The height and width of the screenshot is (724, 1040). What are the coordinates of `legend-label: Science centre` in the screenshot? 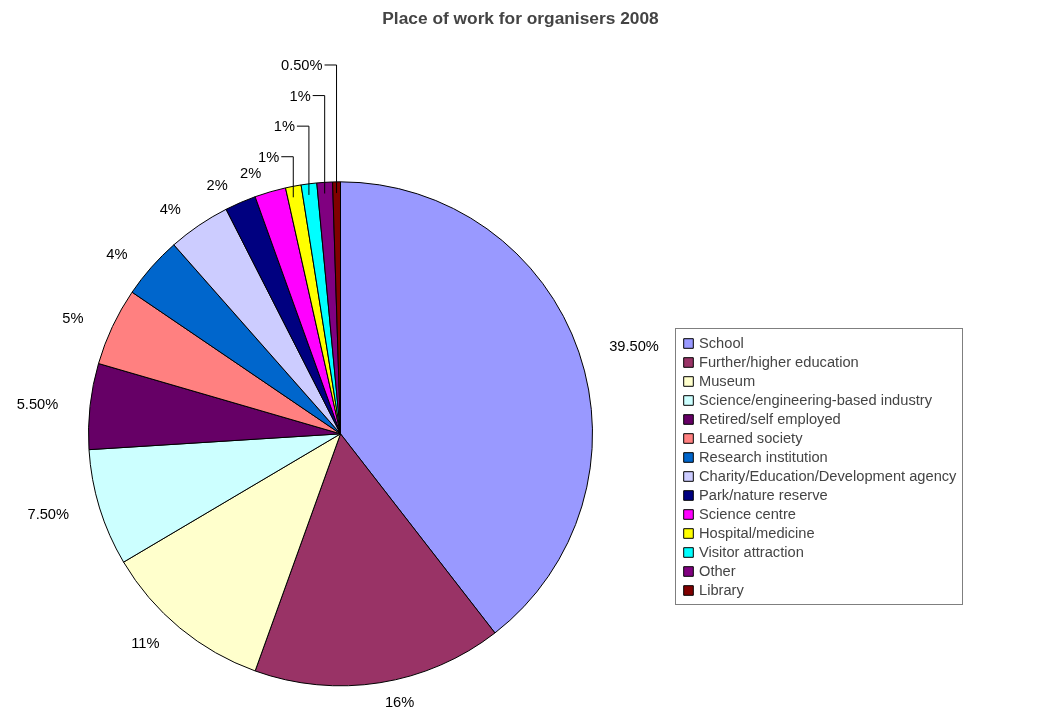 It's located at (747, 514).